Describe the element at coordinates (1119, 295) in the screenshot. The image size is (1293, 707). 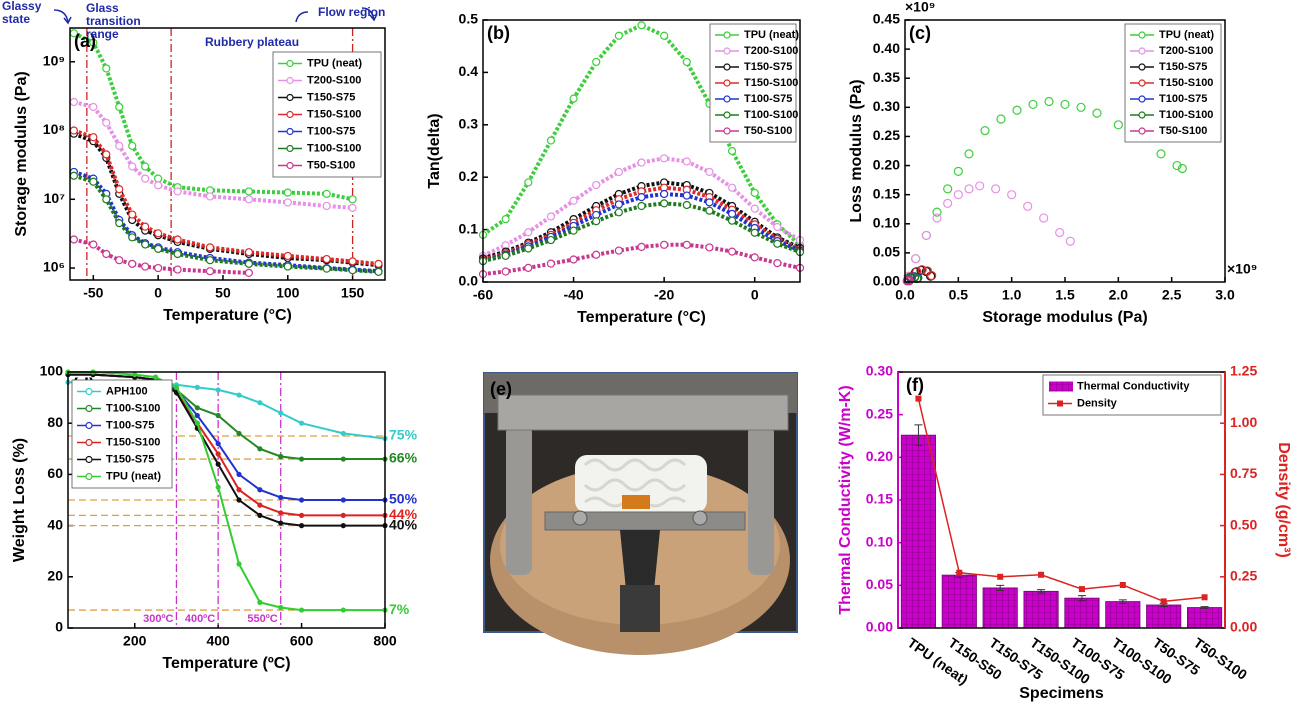
I see `x-tick-label: 2.0` at that location.